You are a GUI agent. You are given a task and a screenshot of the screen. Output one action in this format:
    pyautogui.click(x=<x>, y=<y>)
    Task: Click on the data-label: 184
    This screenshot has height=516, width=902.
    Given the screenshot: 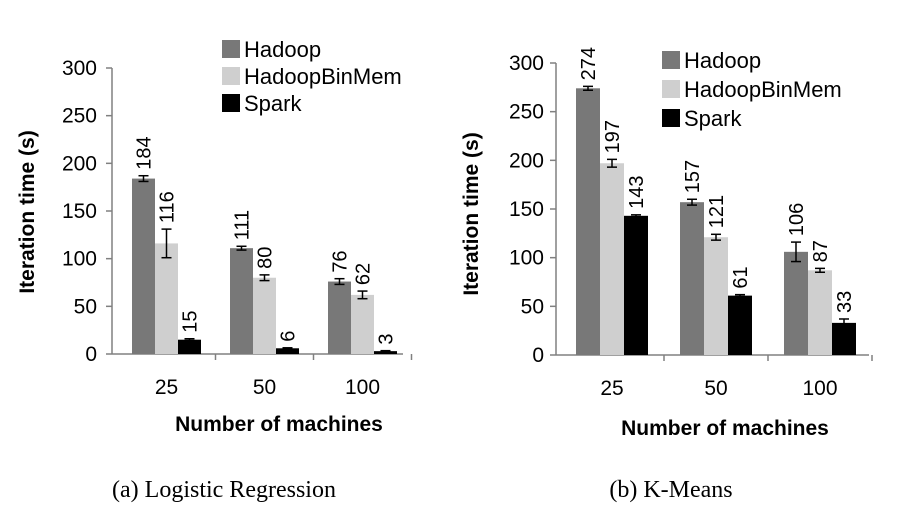 What is the action you would take?
    pyautogui.click(x=145, y=152)
    